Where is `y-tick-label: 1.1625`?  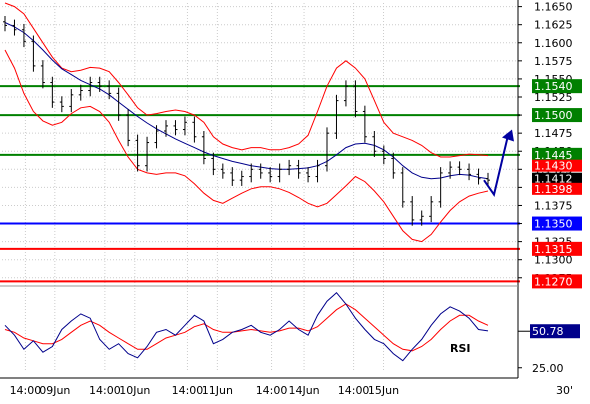 y-tick-label: 1.1625 is located at coordinates (553, 25).